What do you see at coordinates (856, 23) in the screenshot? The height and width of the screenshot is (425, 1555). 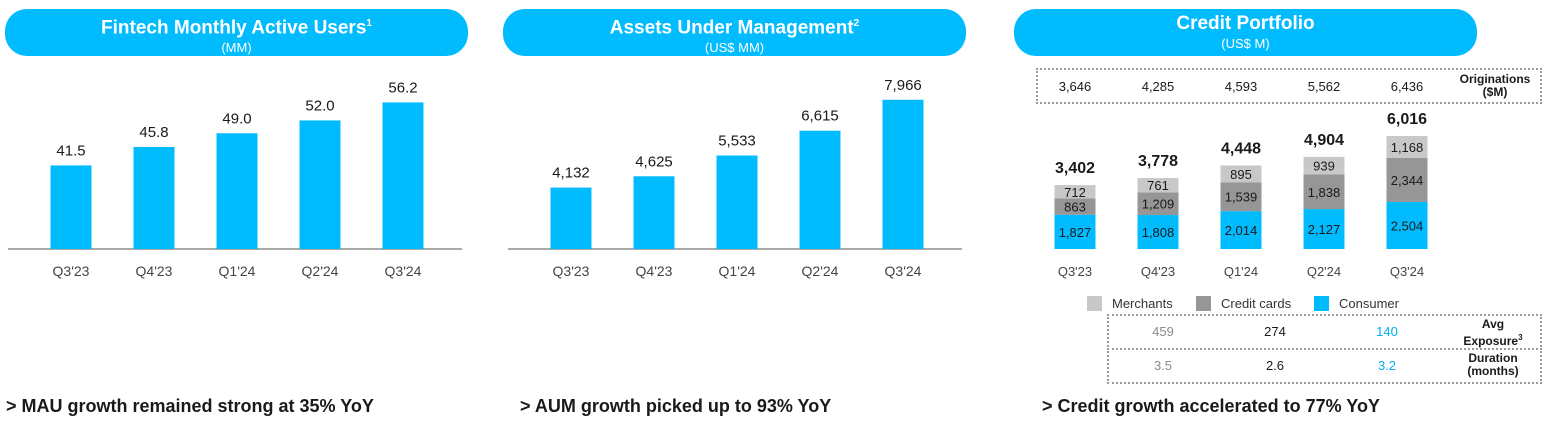 I see `aum-title-footnote: 2` at bounding box center [856, 23].